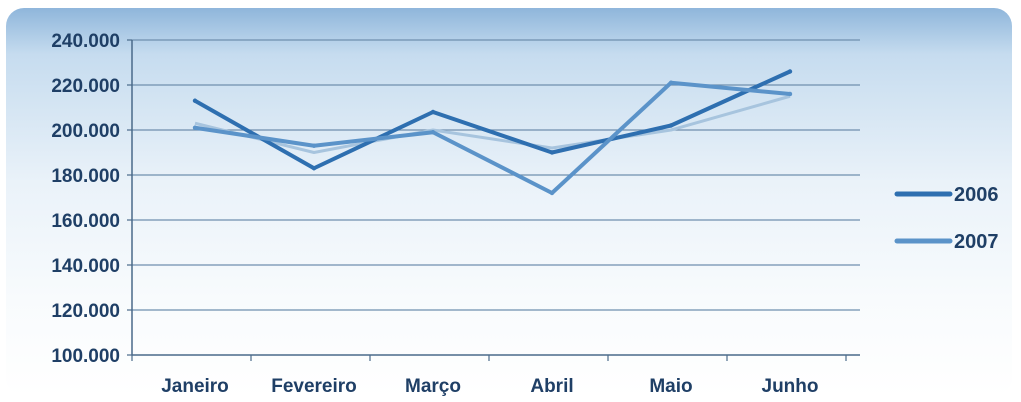 The image size is (1021, 402). What do you see at coordinates (790, 386) in the screenshot?
I see `x-tick-label: Junho` at bounding box center [790, 386].